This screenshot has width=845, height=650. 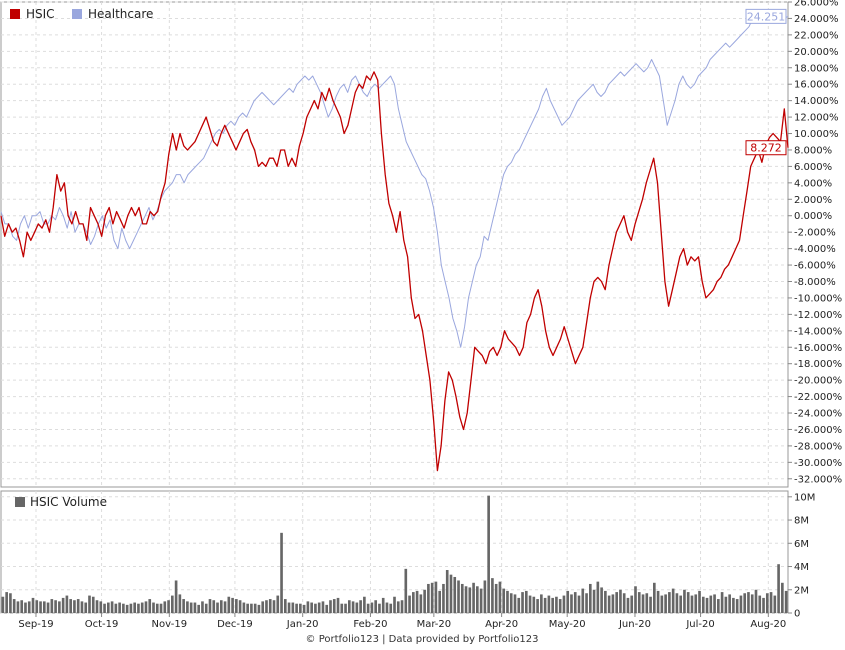 I want to click on volume-y-tick-label: 0, so click(x=797, y=614).